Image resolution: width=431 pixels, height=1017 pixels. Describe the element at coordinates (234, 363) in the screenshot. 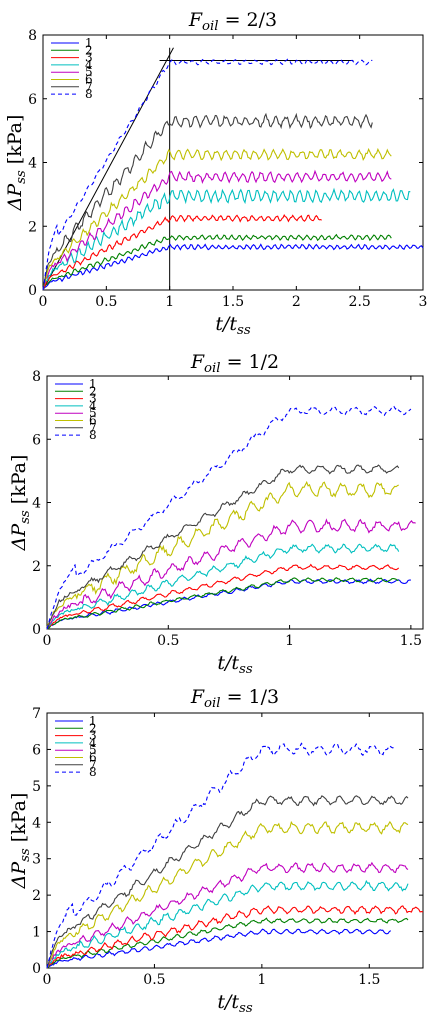

I see `chart-title: Foil = 1/2` at that location.